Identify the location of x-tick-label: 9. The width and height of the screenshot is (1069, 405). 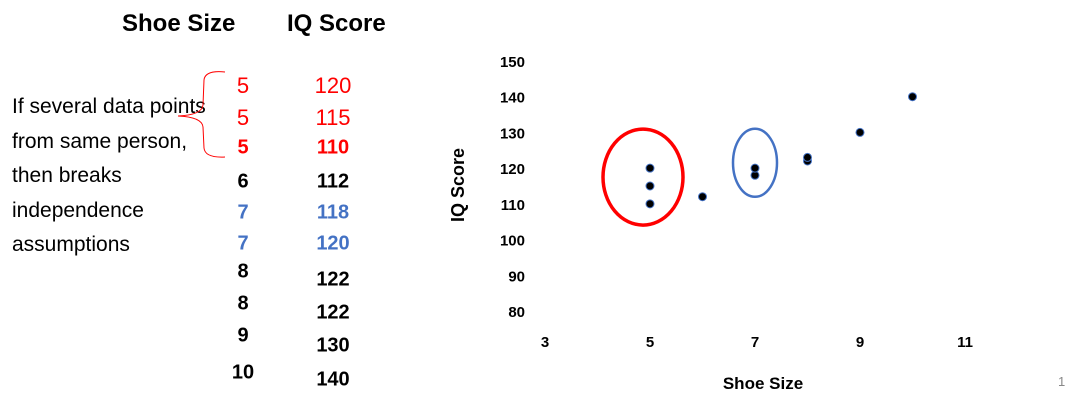
(860, 342).